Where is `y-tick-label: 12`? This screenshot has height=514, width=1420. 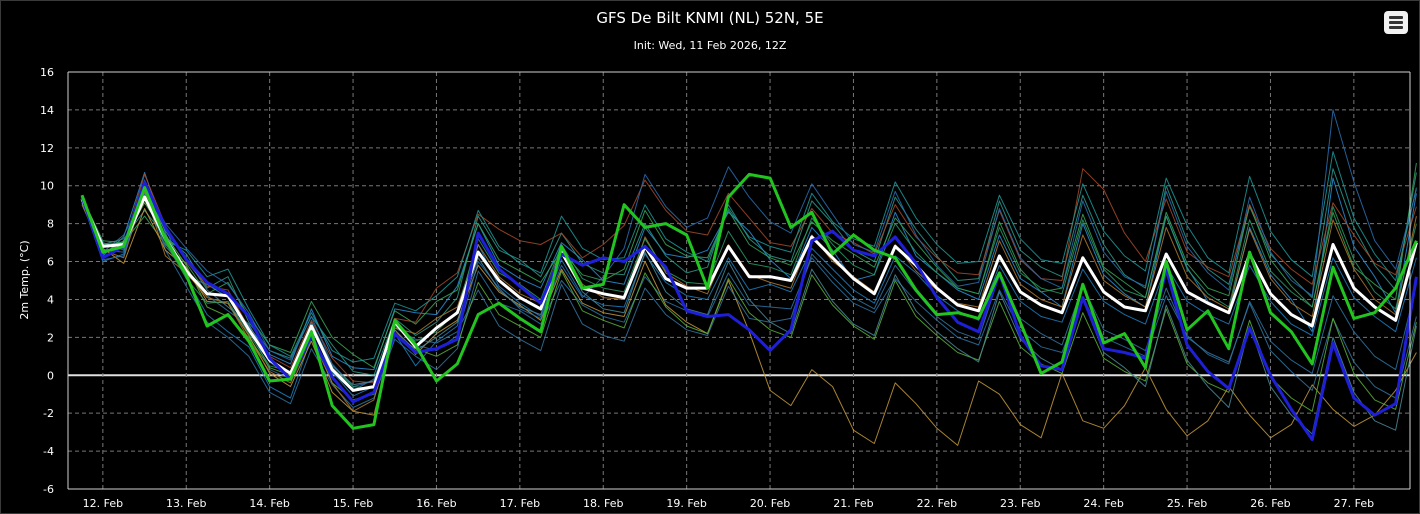 y-tick-label: 12 is located at coordinates (47, 148).